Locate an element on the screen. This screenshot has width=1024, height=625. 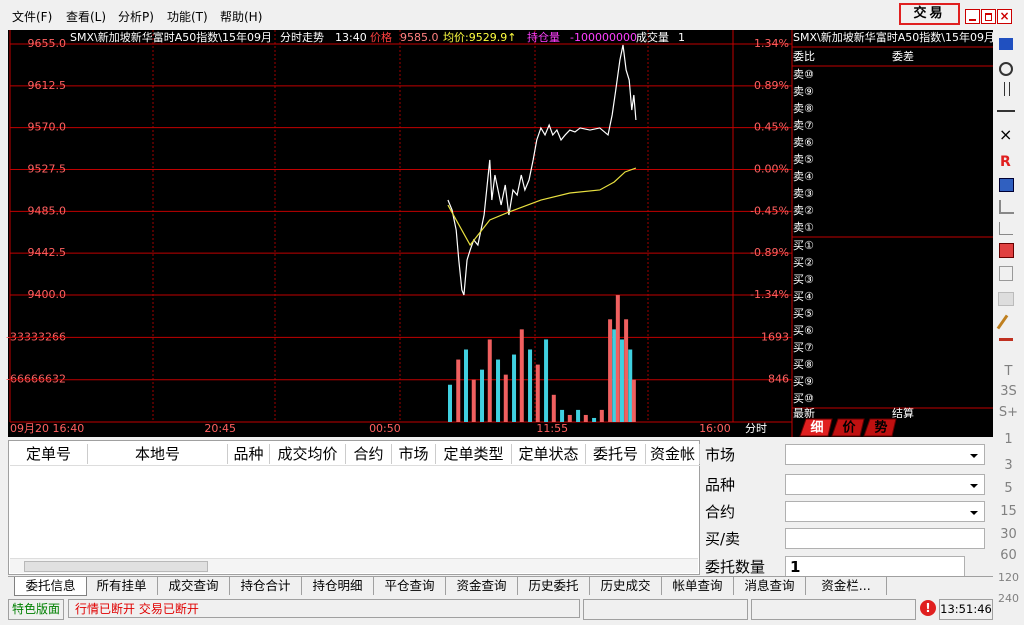
bid-label: 买⑩ is located at coordinates (803, 398).